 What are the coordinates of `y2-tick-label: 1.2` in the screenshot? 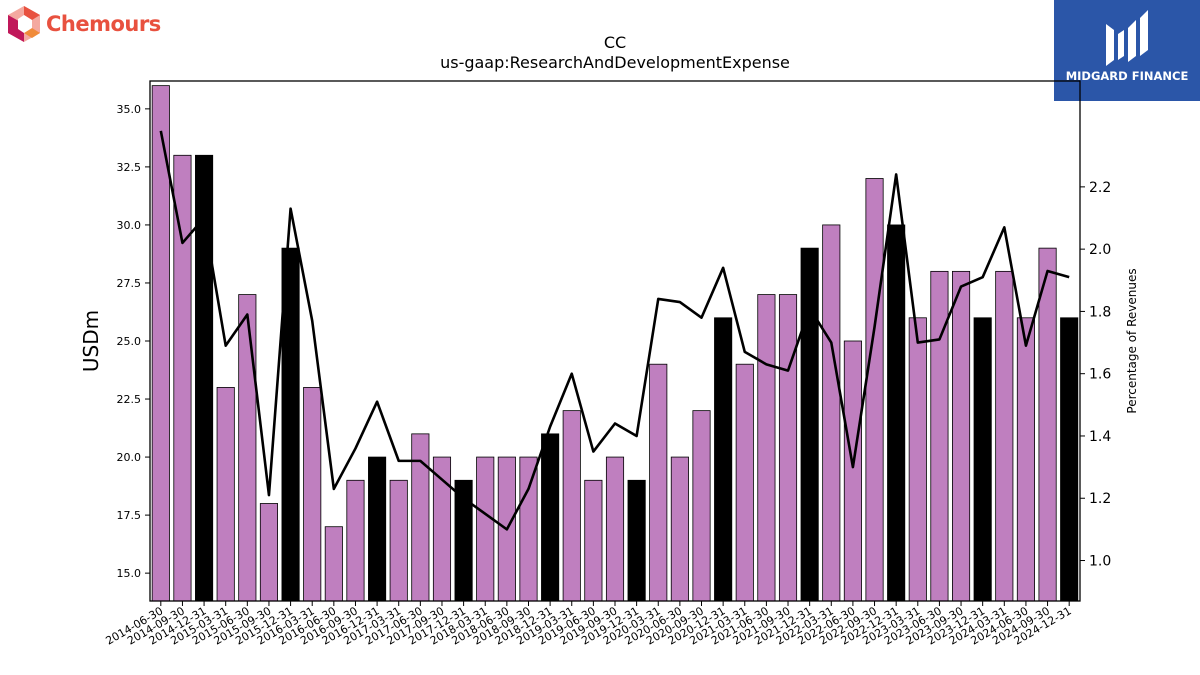 It's located at (1100, 499).